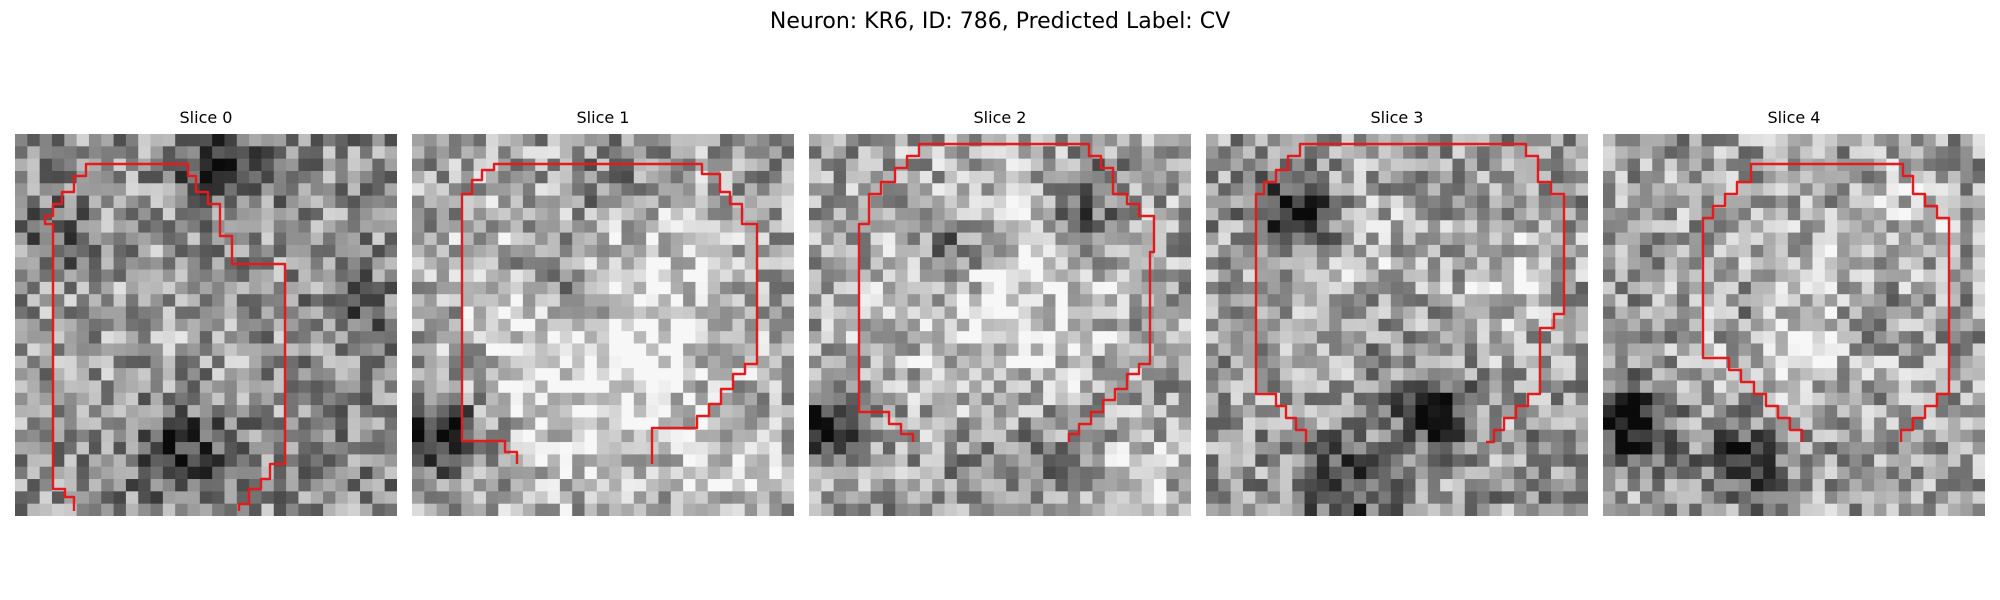 The height and width of the screenshot is (600, 2000). What do you see at coordinates (603, 117) in the screenshot?
I see `slice-title-1: Slice 1` at bounding box center [603, 117].